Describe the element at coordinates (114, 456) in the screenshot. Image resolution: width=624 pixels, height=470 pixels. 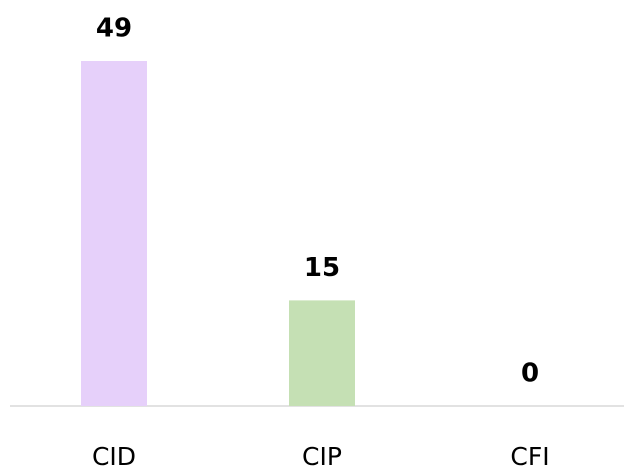
I see `x-tick-label: CID` at that location.